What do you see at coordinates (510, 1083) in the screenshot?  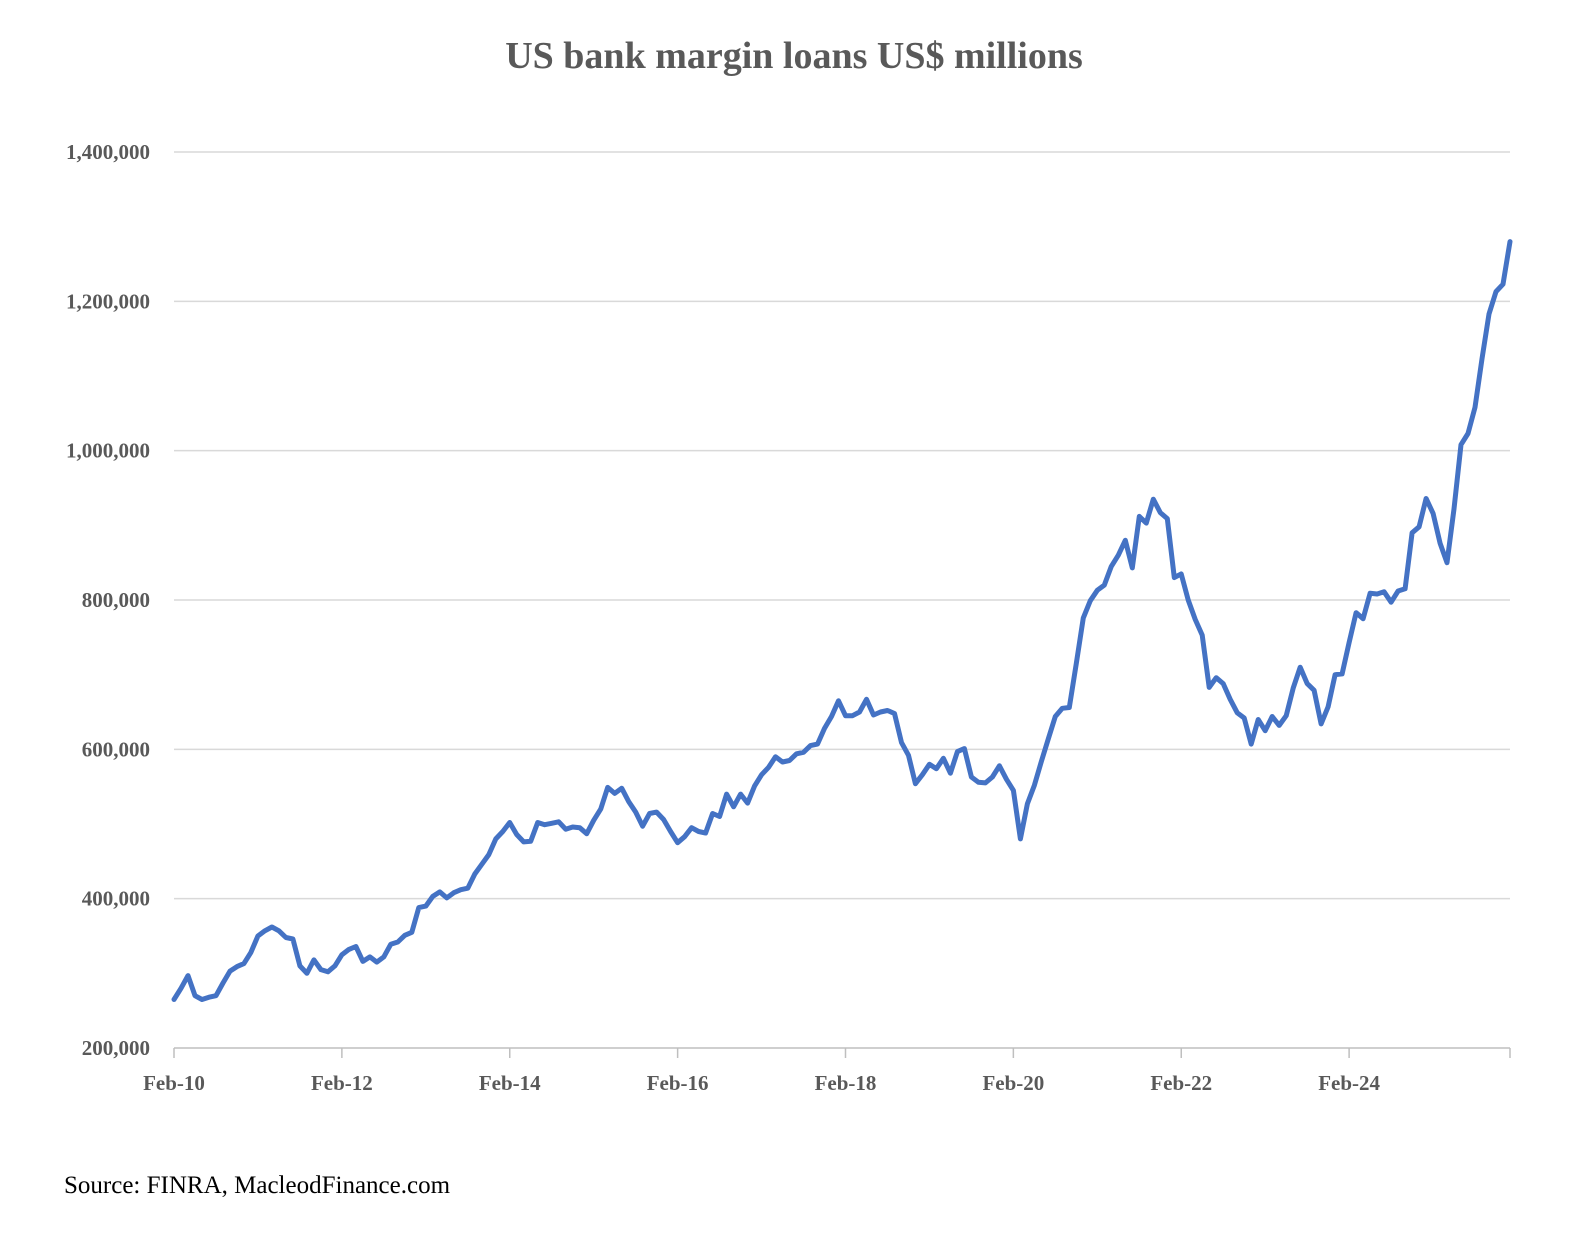 I see `x-tick-label: Feb-14` at bounding box center [510, 1083].